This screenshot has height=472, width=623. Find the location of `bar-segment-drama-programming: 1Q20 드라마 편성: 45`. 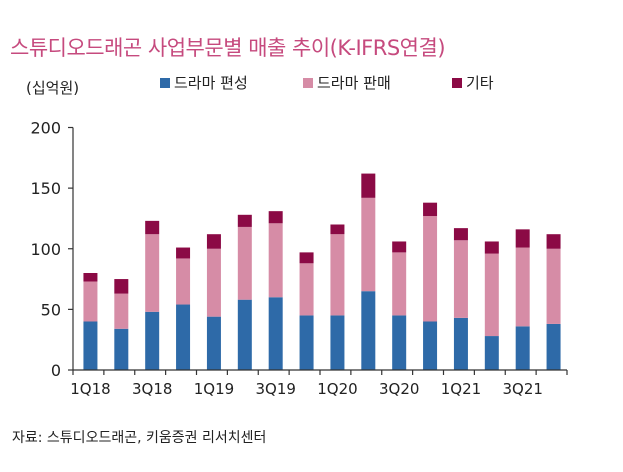

bar-segment-drama-programming: 1Q20 드라마 편성: 45 is located at coordinates (337, 342).